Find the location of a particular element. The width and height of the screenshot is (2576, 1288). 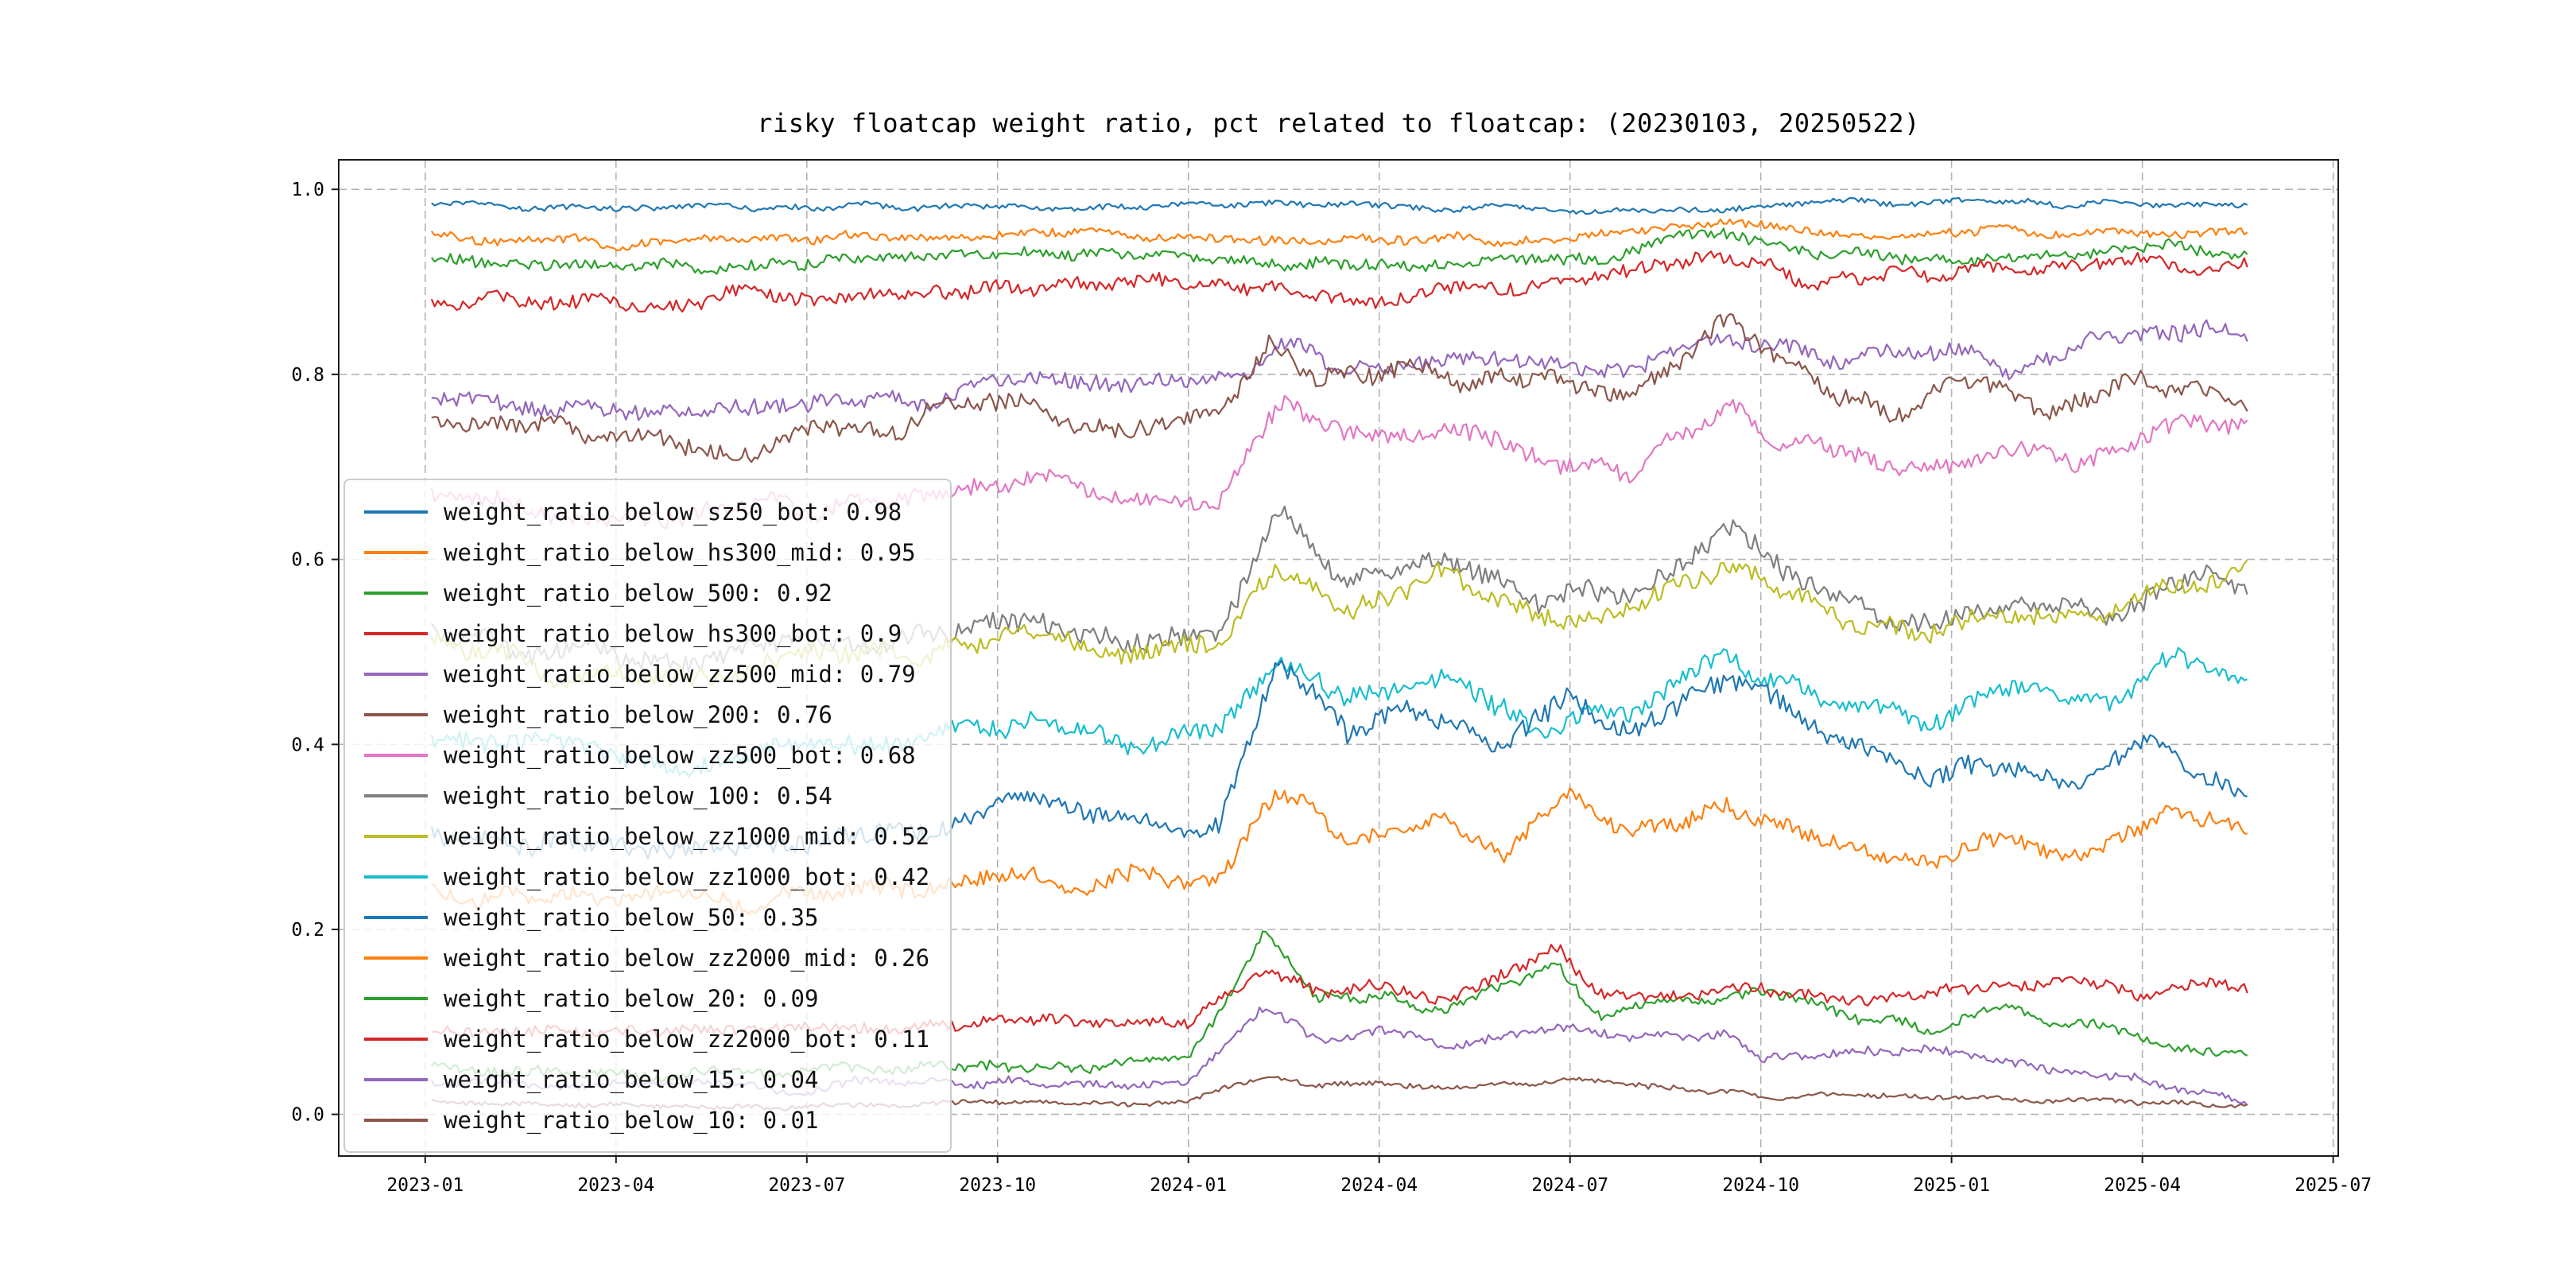

legend-item: weight_ratio_below_hs300_bot: 0.9 is located at coordinates (646, 633).